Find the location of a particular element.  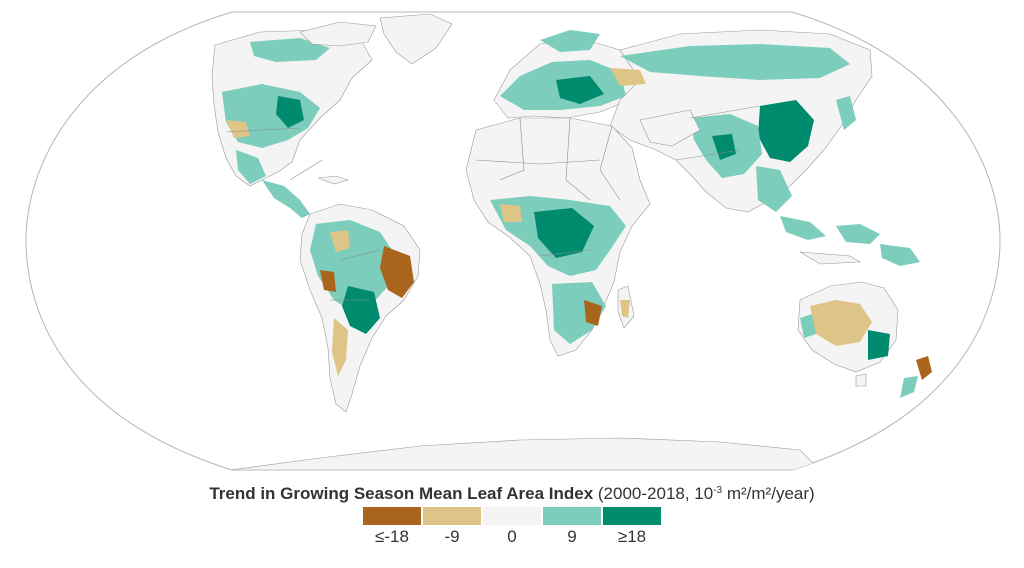

asia is located at coordinates (741, 121).